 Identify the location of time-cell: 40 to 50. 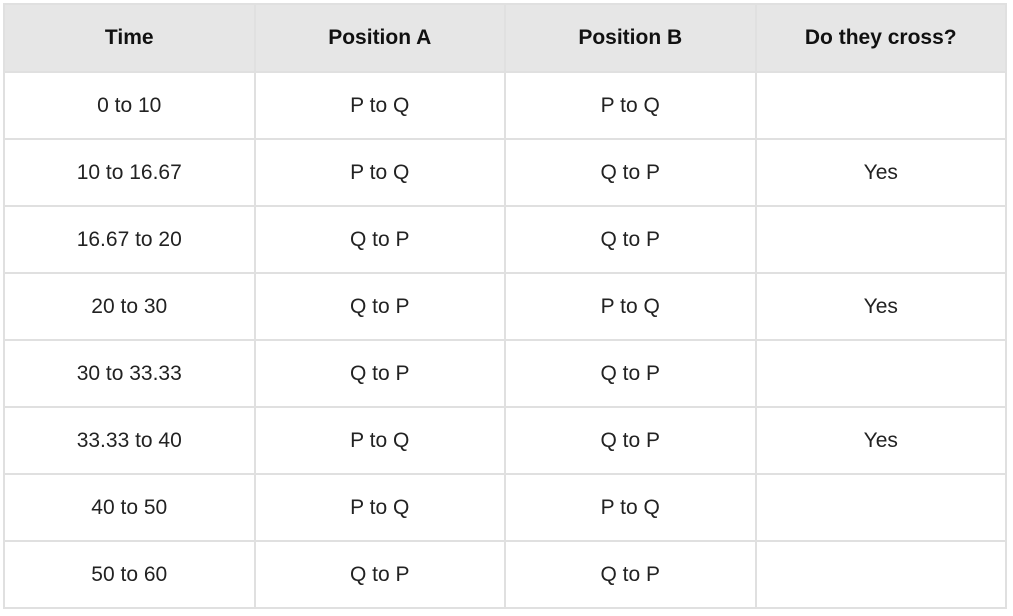
(129, 507).